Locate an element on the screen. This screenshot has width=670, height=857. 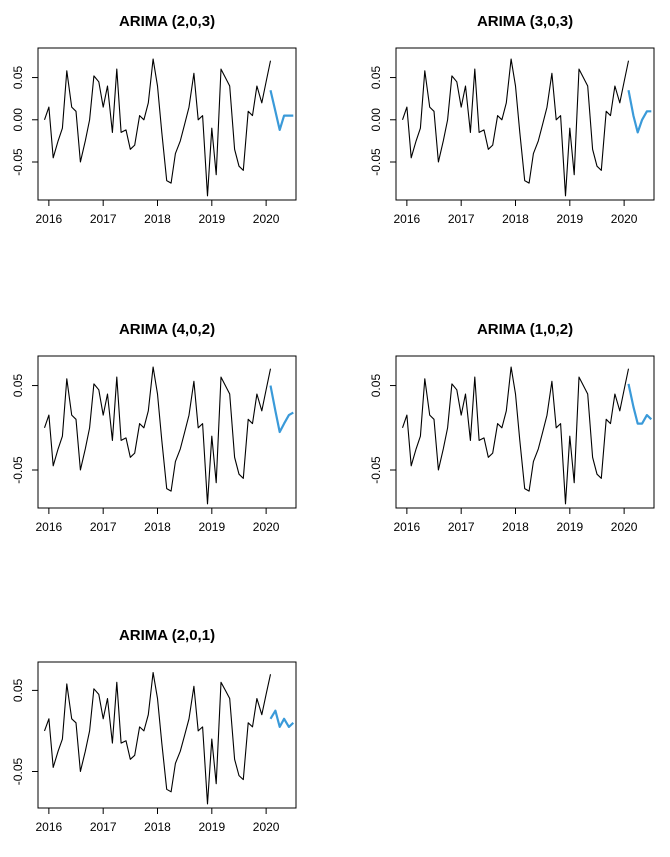
chart-title: ARIMA (2,0,1) is located at coordinates (167, 635).